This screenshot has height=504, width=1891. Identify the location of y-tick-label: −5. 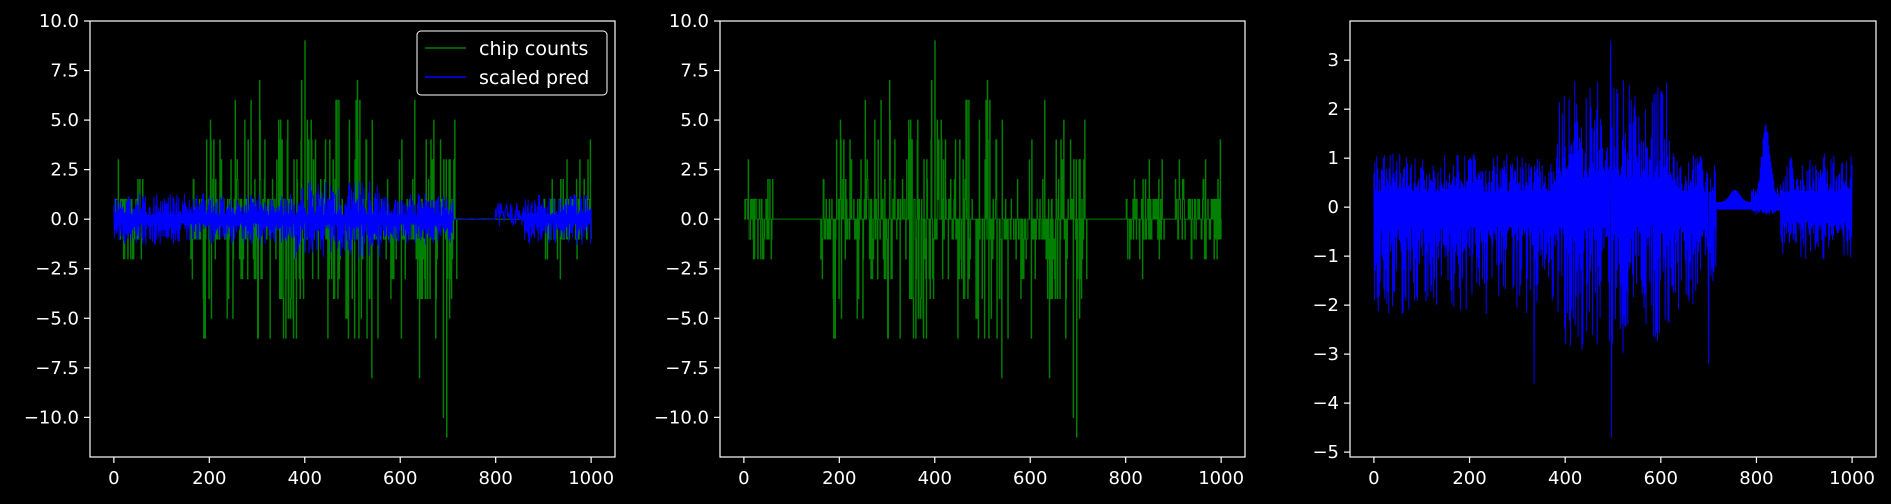
(1325, 452).